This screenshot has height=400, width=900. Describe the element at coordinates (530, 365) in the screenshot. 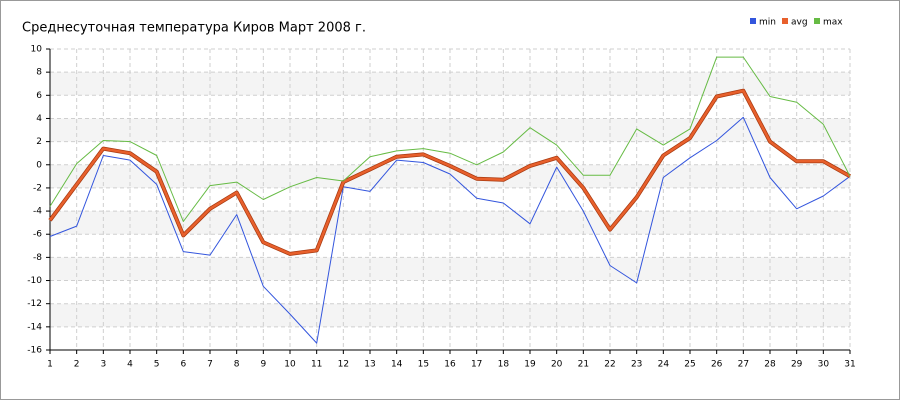

I see `x-tick-label: 19` at that location.